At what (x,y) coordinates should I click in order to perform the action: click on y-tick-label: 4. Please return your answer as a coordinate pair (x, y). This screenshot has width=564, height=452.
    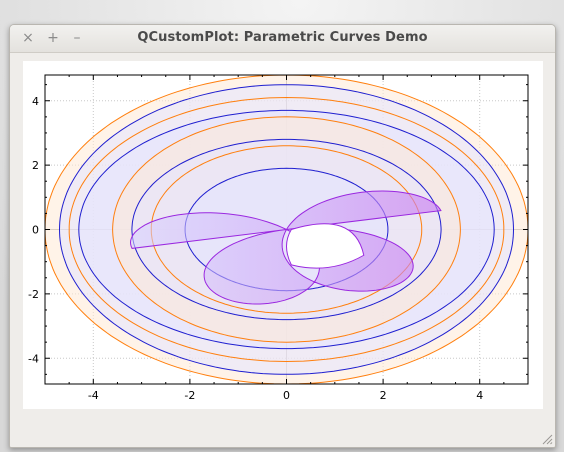
    Looking at the image, I should click on (35, 101).